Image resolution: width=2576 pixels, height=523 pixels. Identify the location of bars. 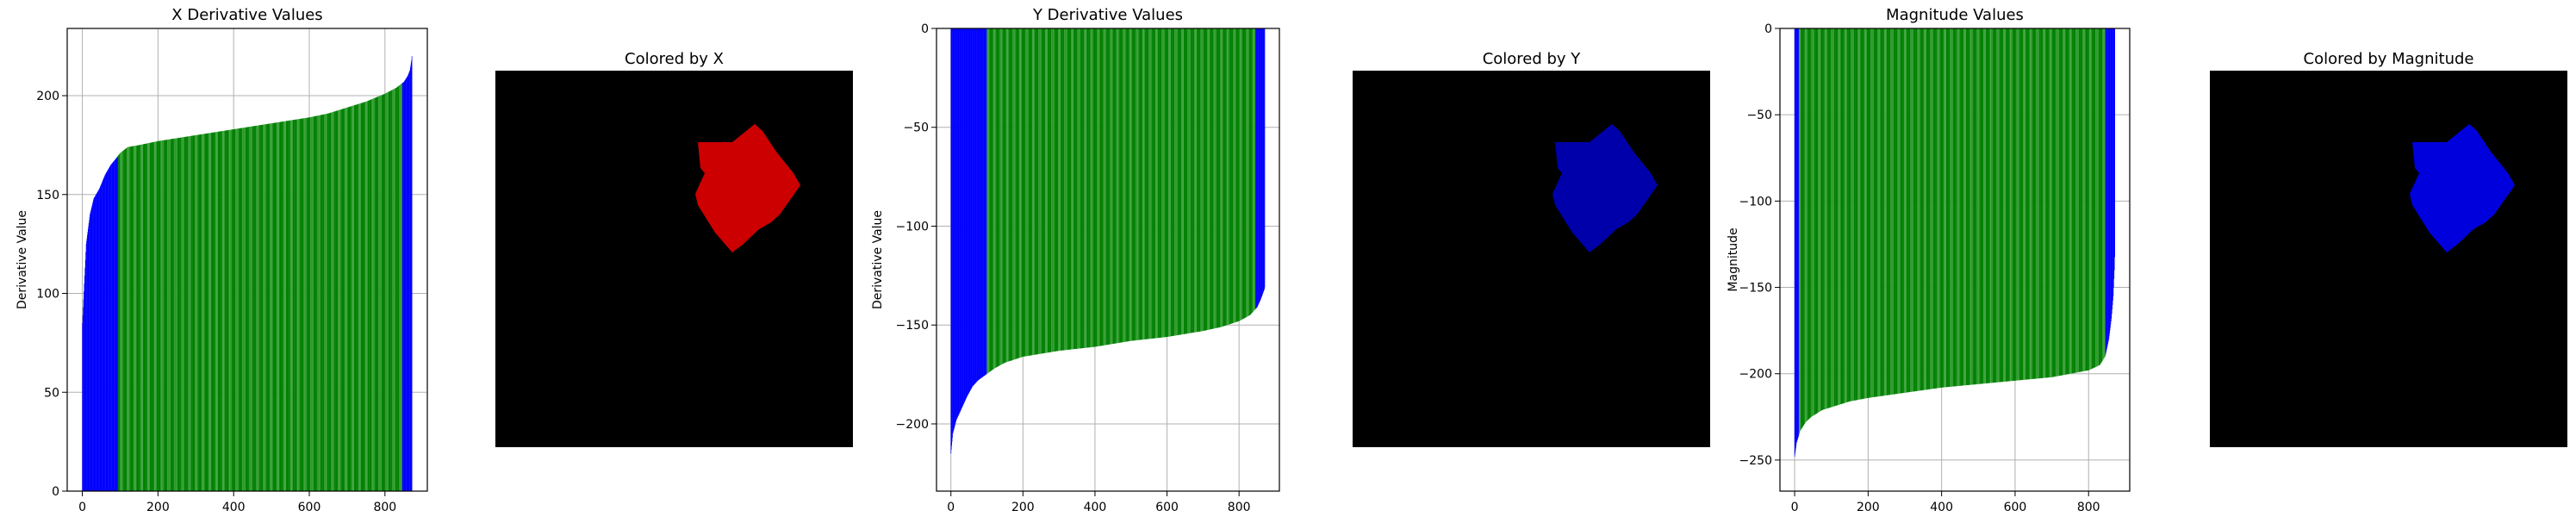
(1955, 242).